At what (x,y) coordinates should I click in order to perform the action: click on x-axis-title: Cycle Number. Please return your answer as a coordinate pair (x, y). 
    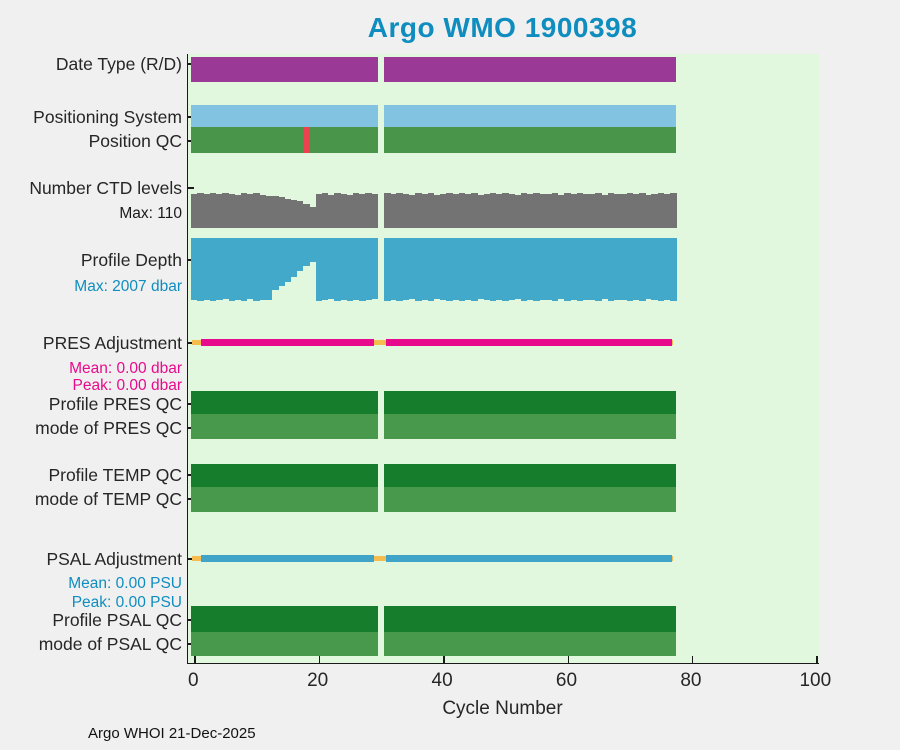
    Looking at the image, I should click on (502, 708).